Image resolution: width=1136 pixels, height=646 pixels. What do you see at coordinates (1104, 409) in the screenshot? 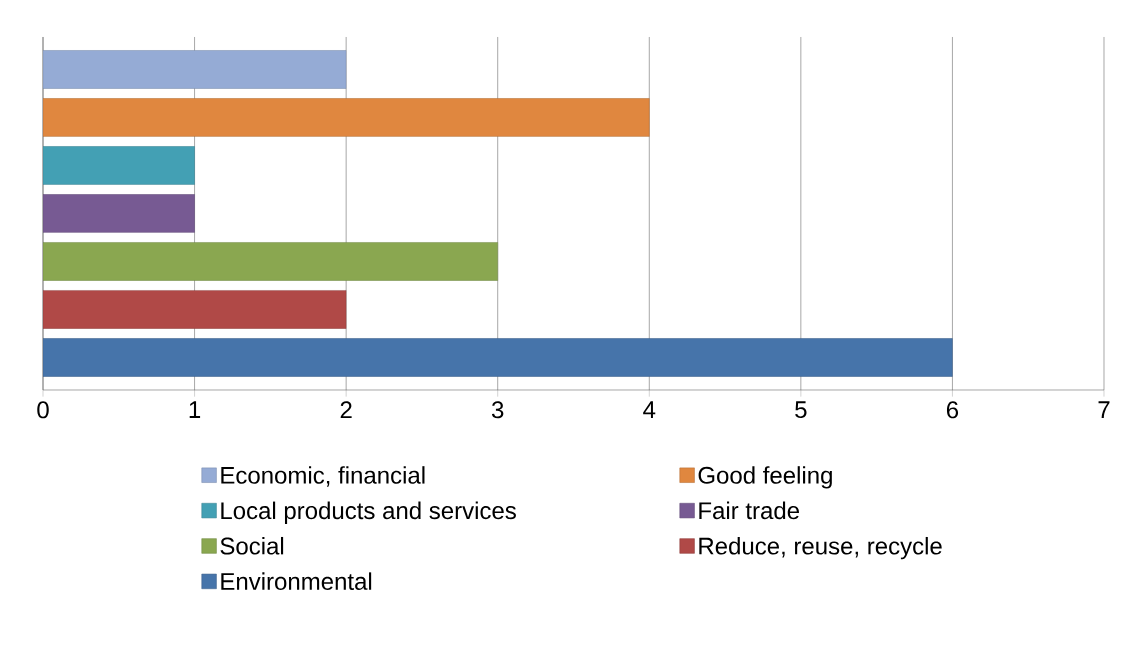
I see `x-tick-label: 7` at bounding box center [1104, 409].